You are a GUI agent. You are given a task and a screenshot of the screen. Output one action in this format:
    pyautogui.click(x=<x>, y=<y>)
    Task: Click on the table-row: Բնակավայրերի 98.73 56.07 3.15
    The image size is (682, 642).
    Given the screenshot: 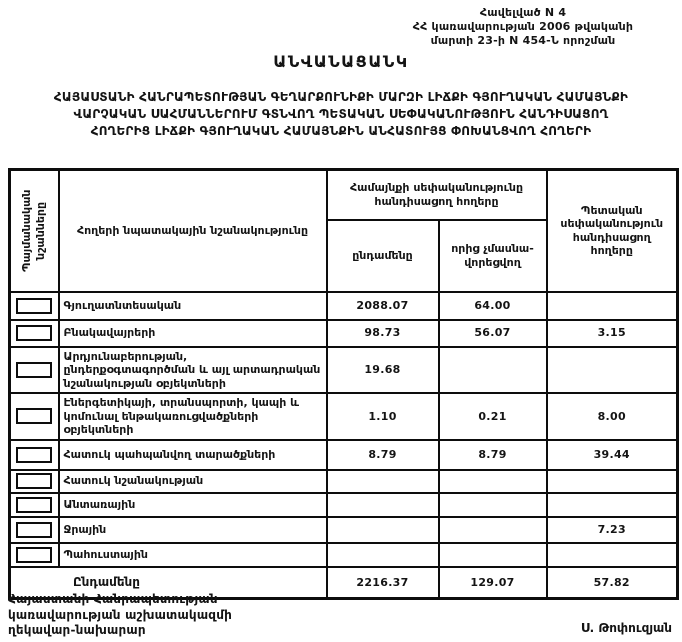 What is the action you would take?
    pyautogui.click(x=343, y=333)
    